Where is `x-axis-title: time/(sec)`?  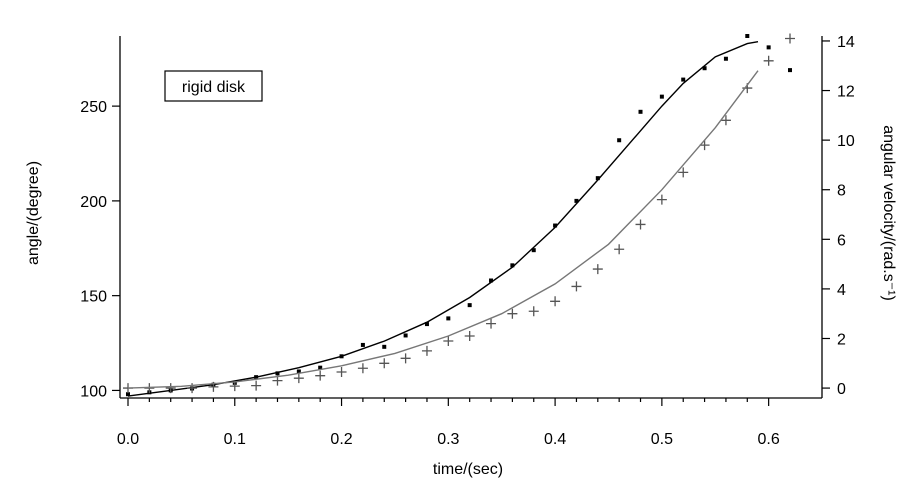 x-axis-title: time/(sec) is located at coordinates (468, 469).